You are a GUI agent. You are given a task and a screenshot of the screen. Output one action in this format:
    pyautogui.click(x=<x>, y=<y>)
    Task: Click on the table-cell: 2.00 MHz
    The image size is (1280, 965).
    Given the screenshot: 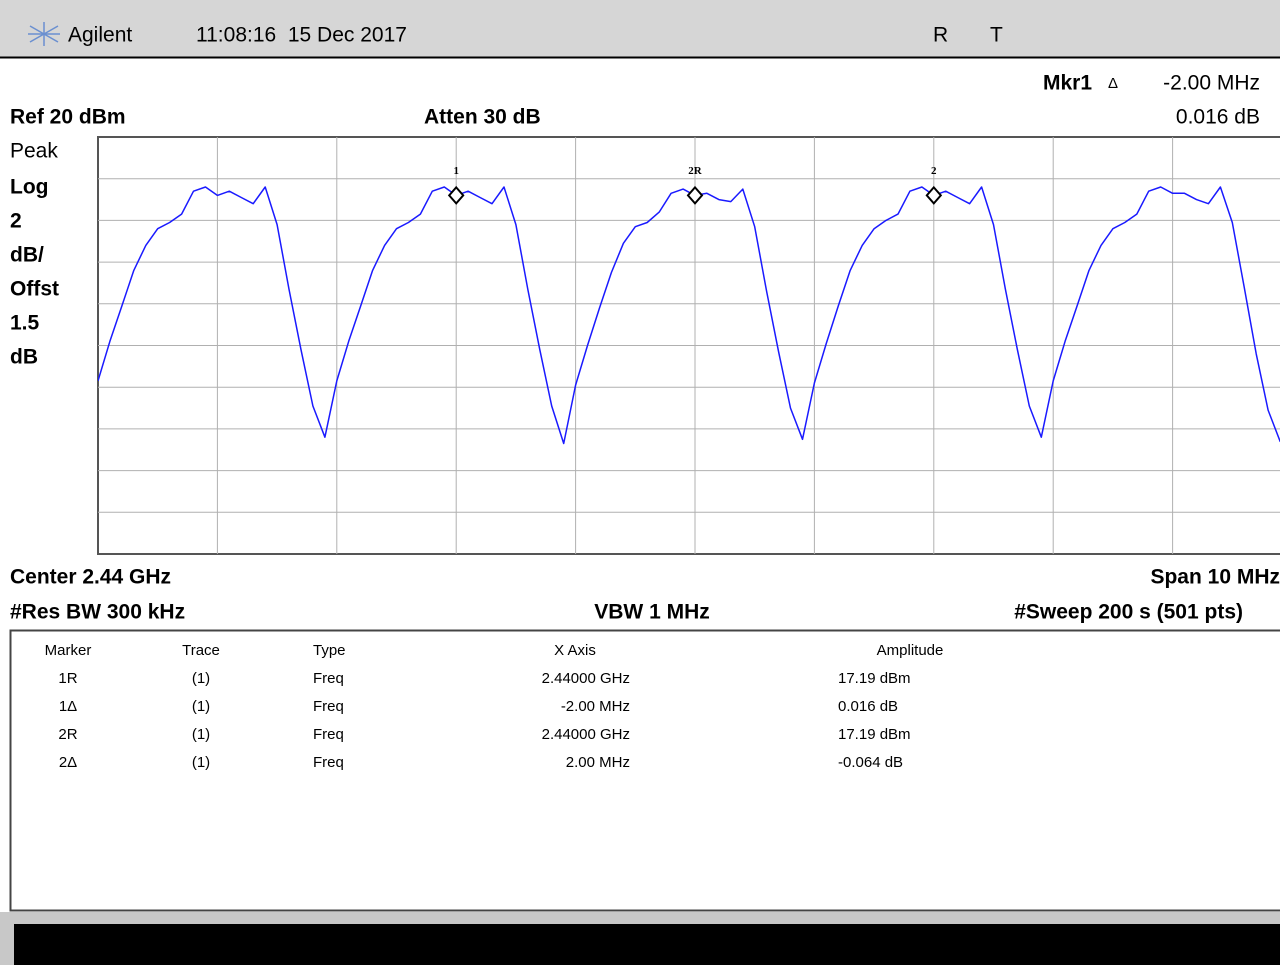 What is the action you would take?
    pyautogui.click(x=598, y=762)
    